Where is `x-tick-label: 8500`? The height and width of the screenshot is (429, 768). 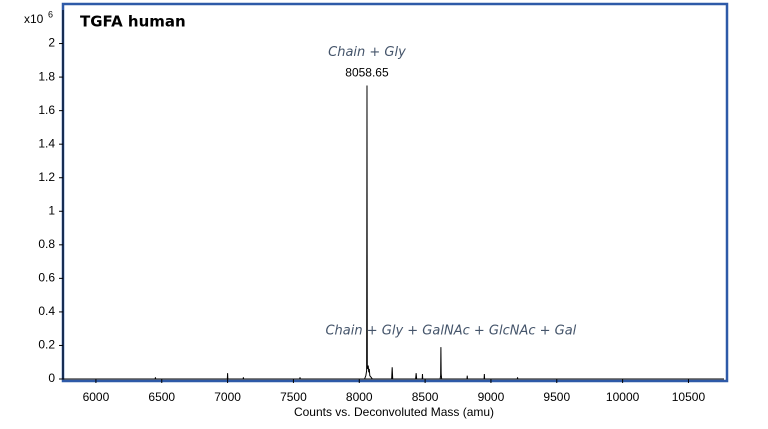
x-tick-label: 8500 is located at coordinates (425, 397).